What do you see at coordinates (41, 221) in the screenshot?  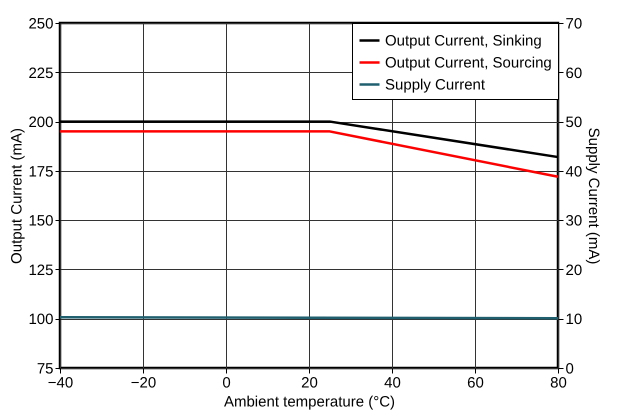 I see `y-tick-label: 150` at bounding box center [41, 221].